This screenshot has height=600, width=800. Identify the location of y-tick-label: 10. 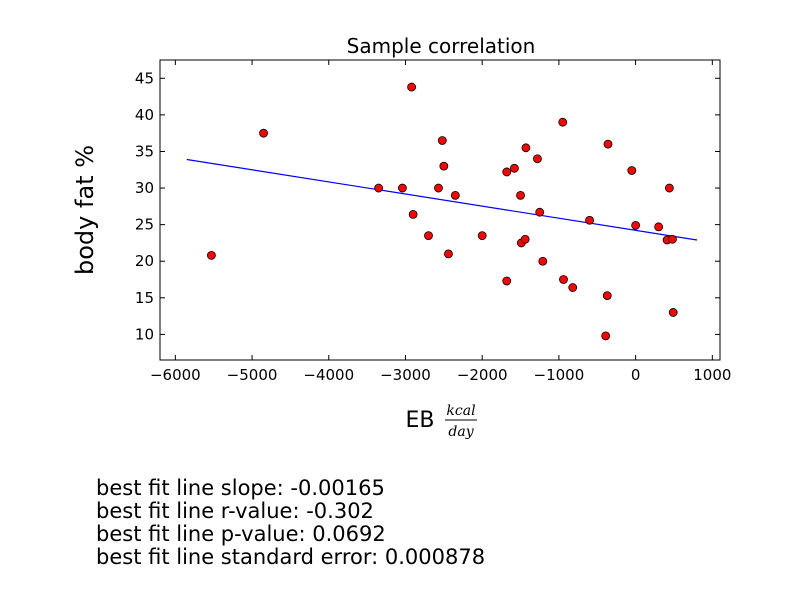
(144, 334).